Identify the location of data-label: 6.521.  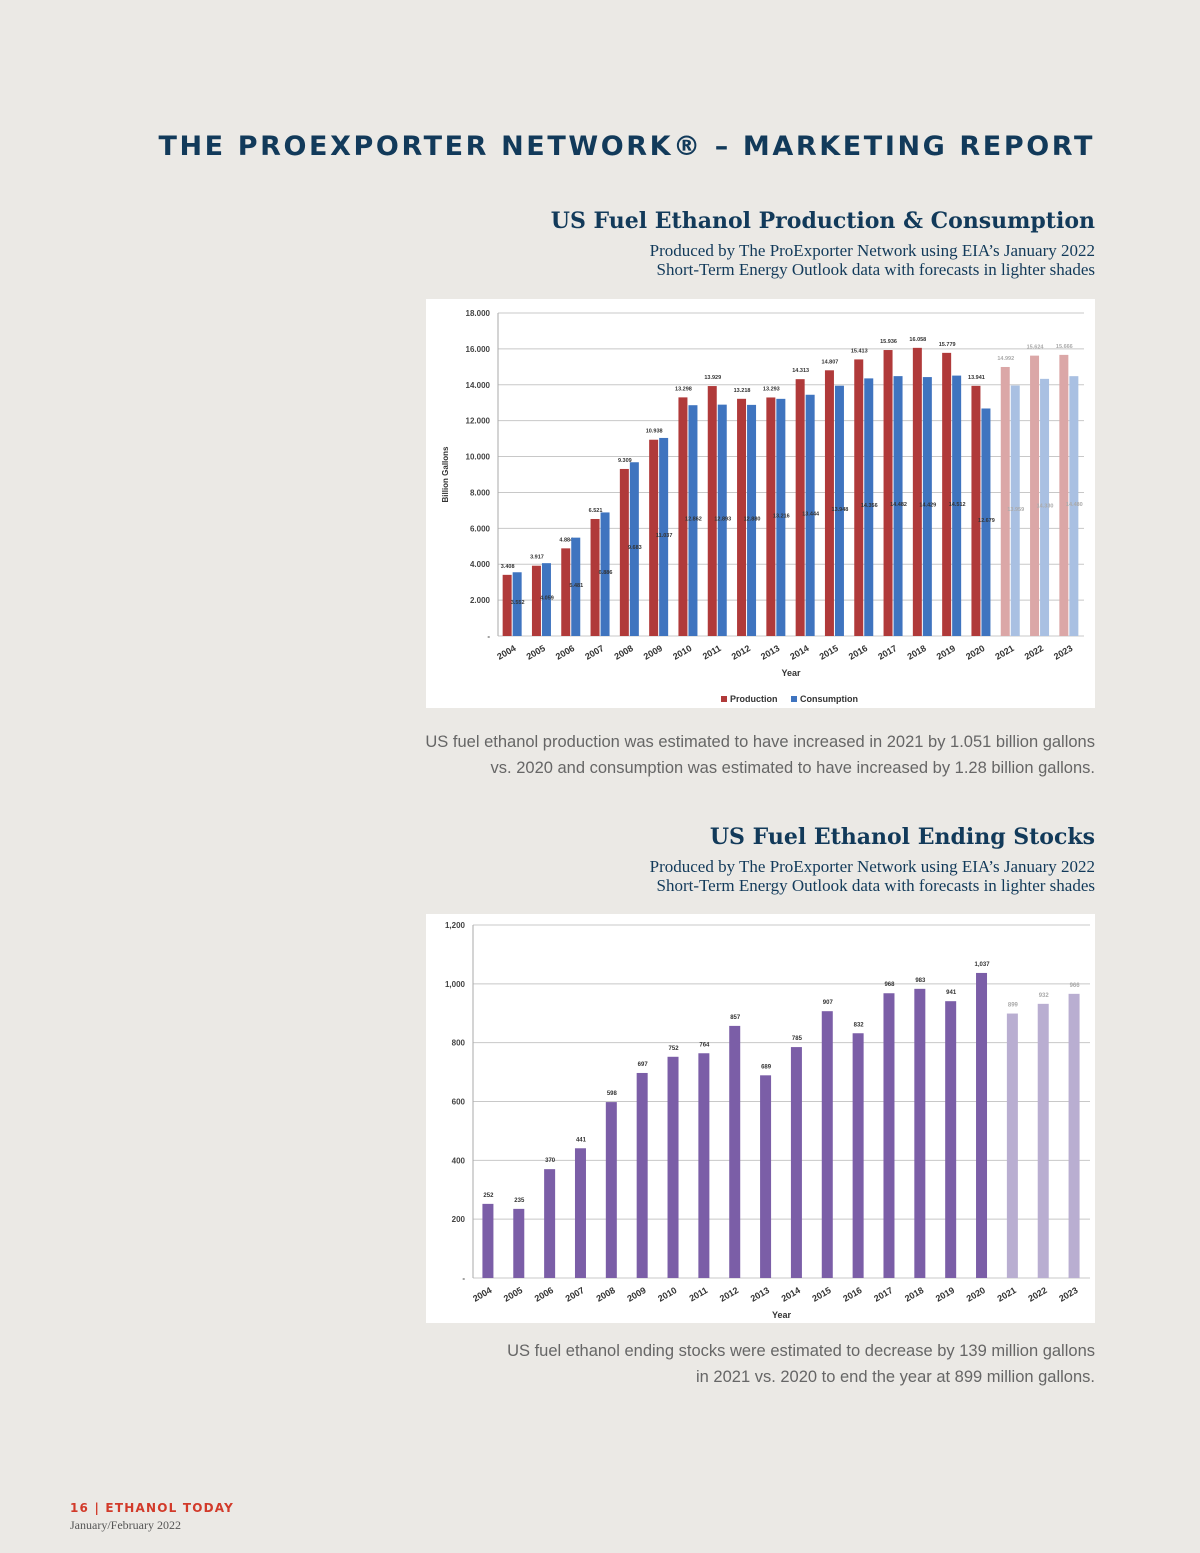
(596, 511).